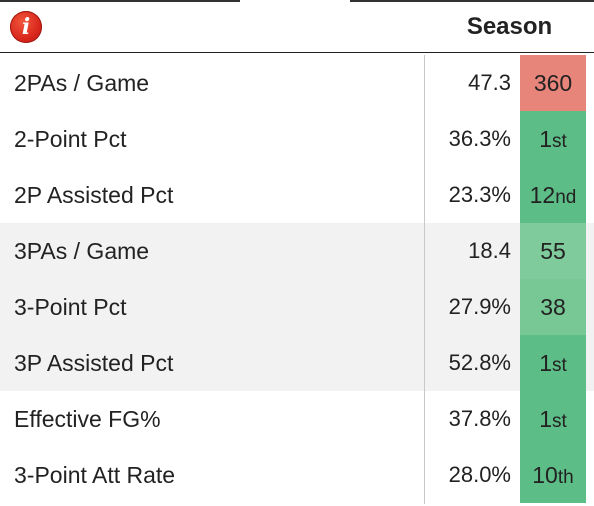 This screenshot has height=506, width=594. I want to click on row-value: 47.3, so click(489, 82).